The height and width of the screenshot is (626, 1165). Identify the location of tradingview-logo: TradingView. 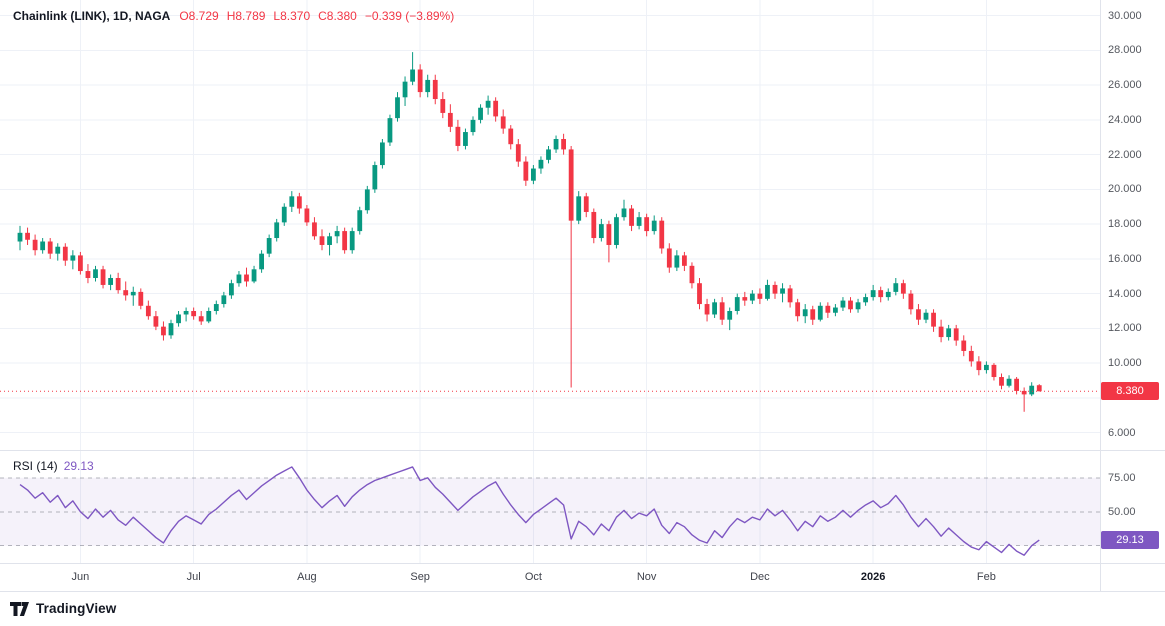
(63, 608).